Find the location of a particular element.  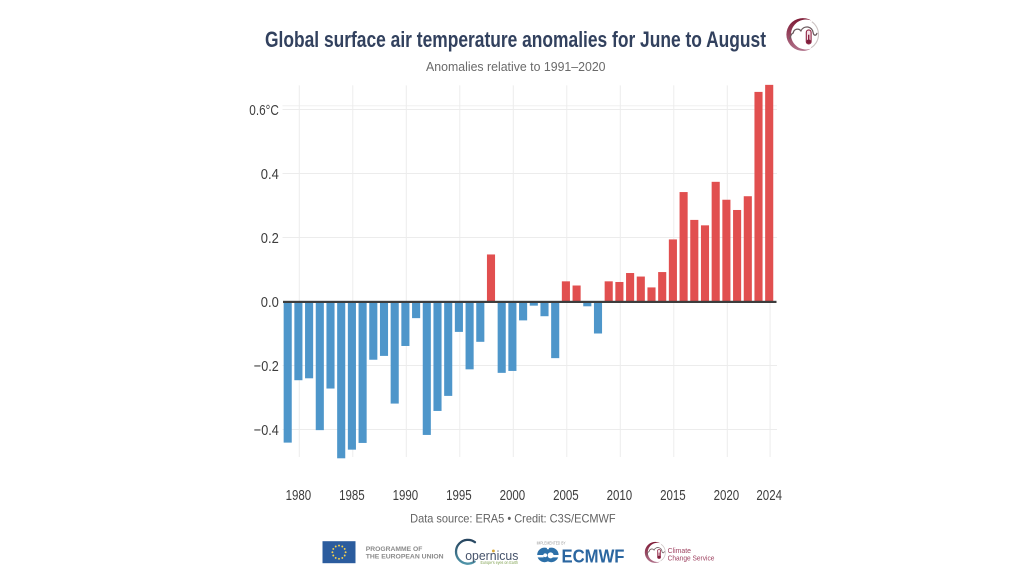

svg-text: 2024 is located at coordinates (769, 495).